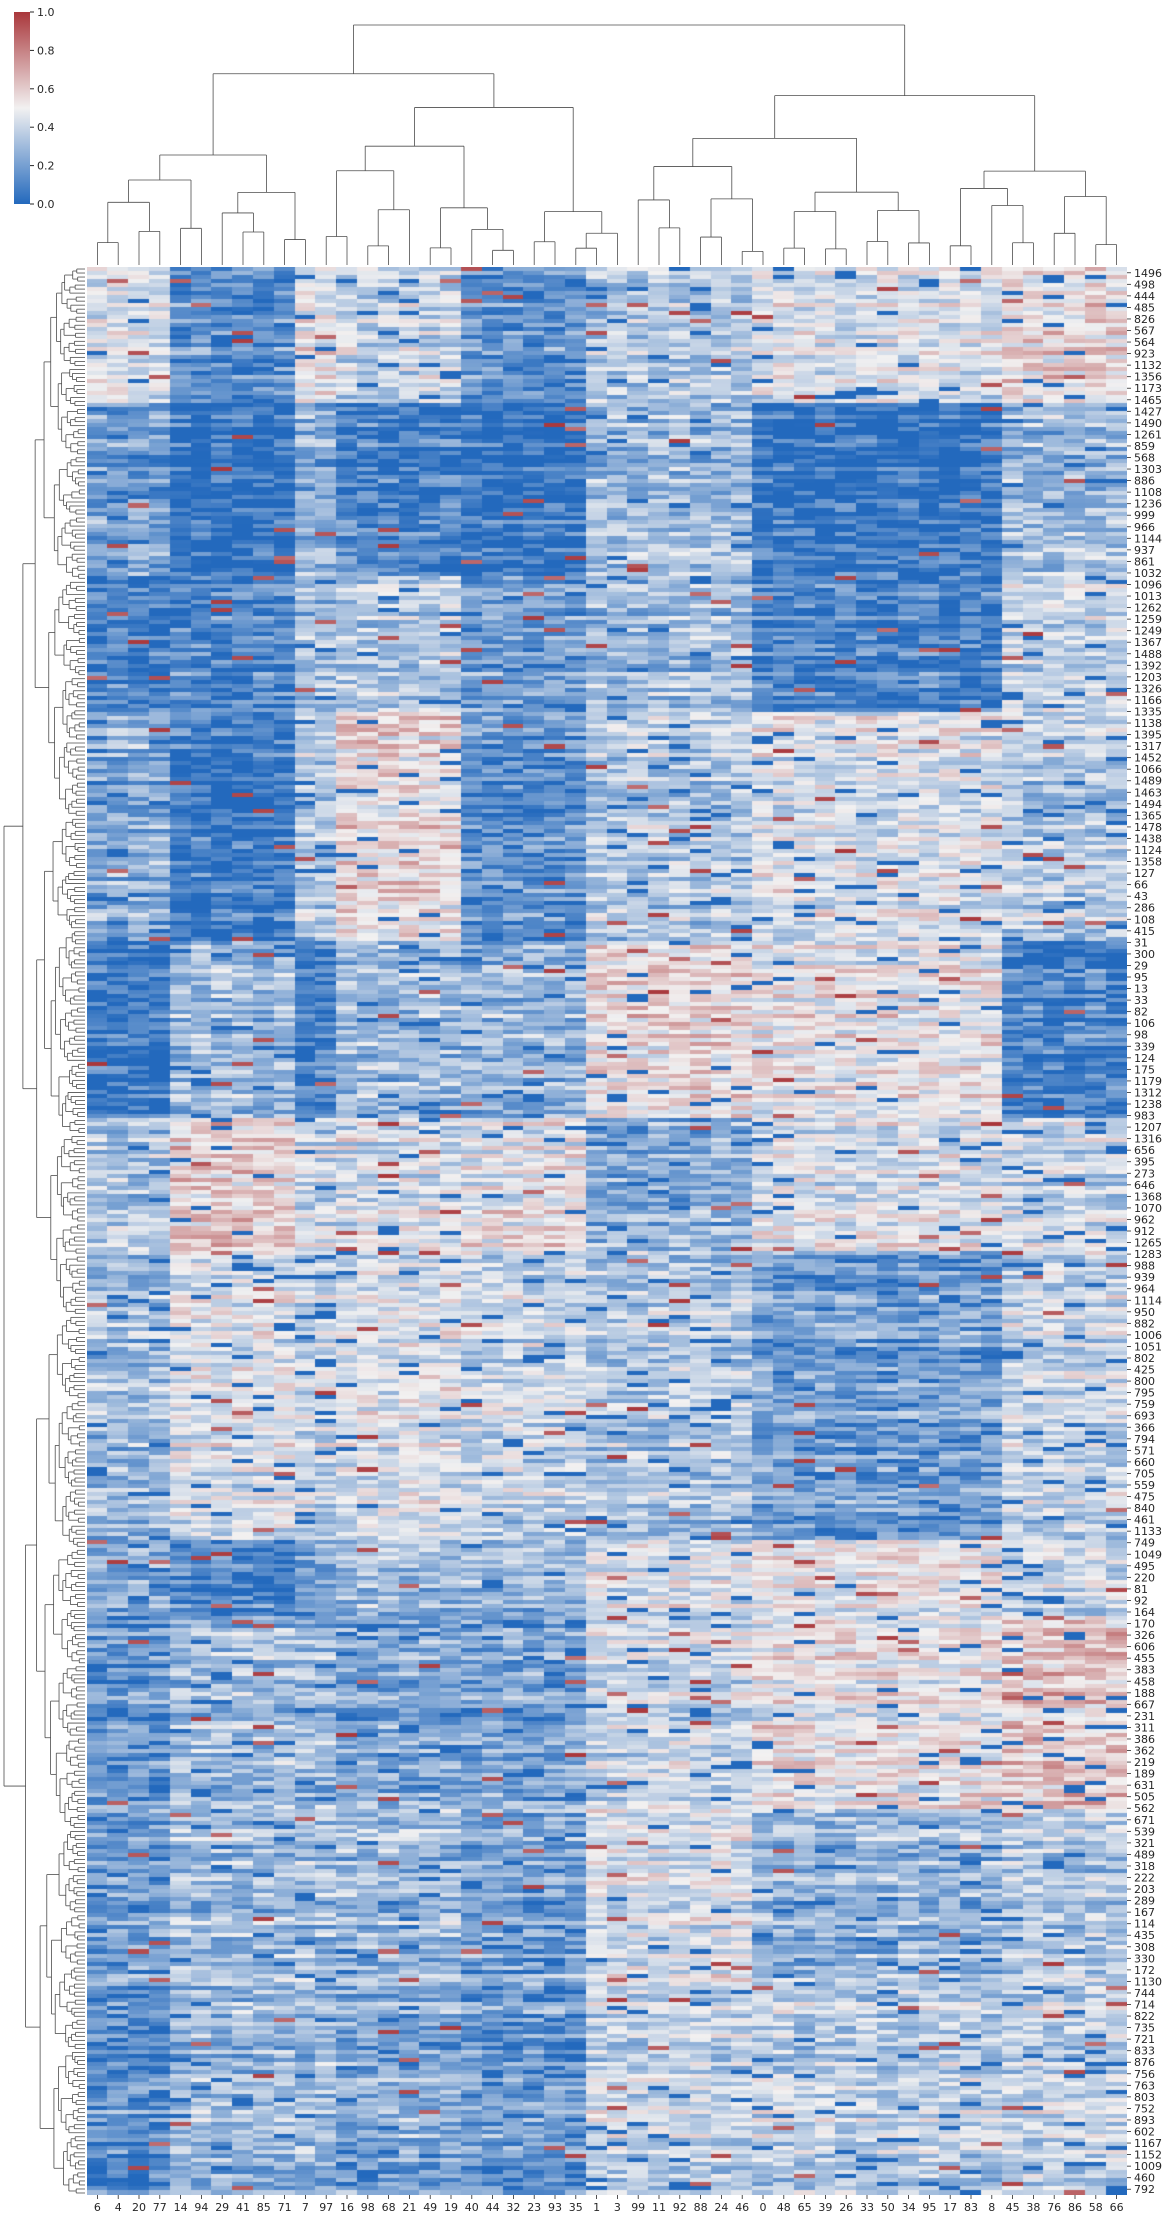 The height and width of the screenshot is (2214, 1173). I want to click on y-tick-label: 1051, so click(1148, 1346).